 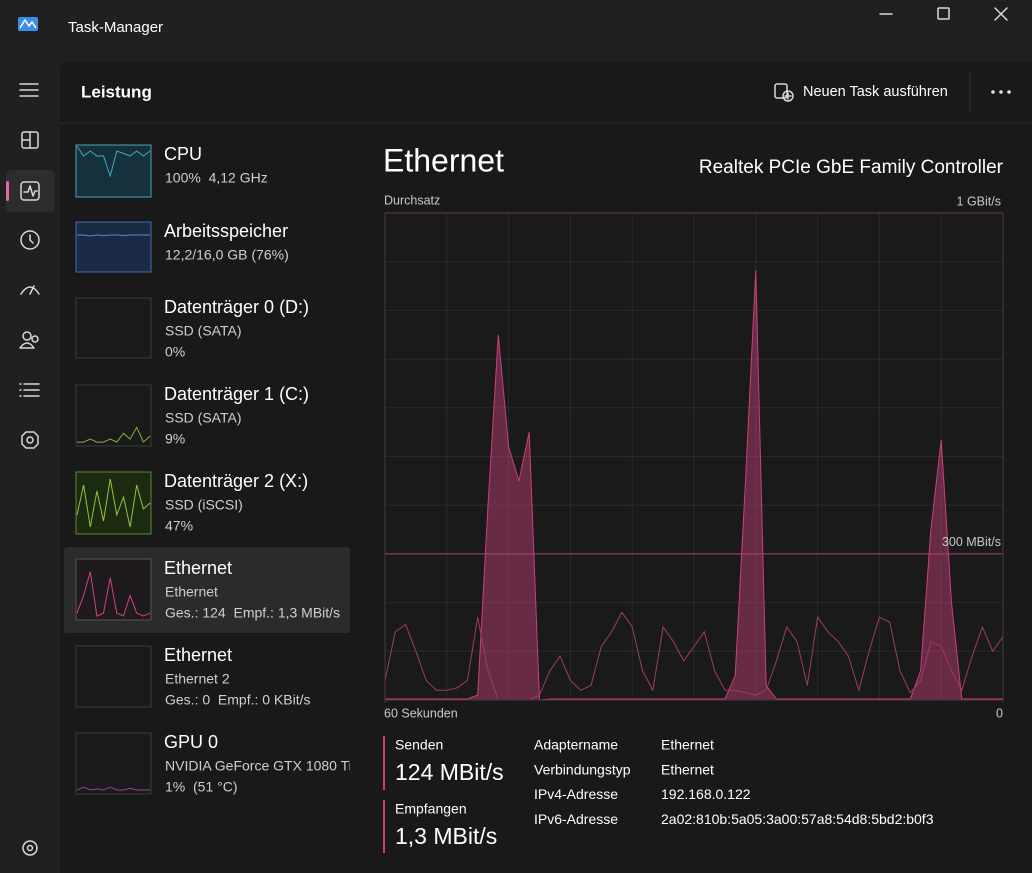 I want to click on device-detail: 1% (51 °C), so click(x=201, y=787).